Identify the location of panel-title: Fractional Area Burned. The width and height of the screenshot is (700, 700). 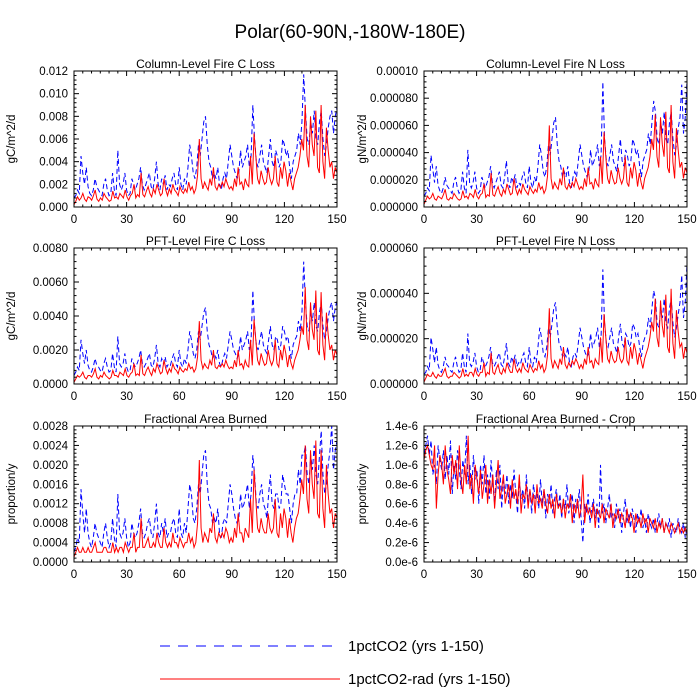
(205, 419).